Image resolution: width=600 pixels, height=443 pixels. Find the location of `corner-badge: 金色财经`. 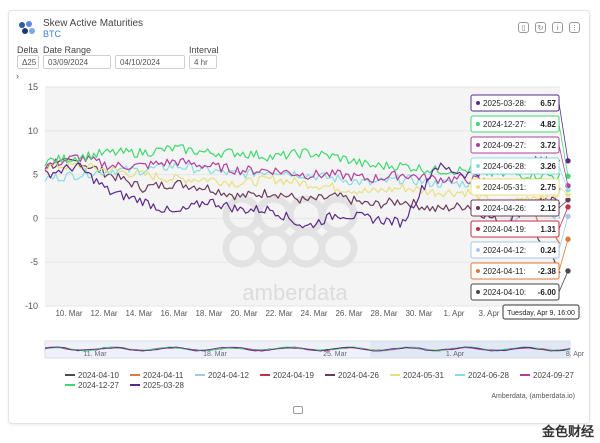

corner-badge: 金色财经 is located at coordinates (567, 431).